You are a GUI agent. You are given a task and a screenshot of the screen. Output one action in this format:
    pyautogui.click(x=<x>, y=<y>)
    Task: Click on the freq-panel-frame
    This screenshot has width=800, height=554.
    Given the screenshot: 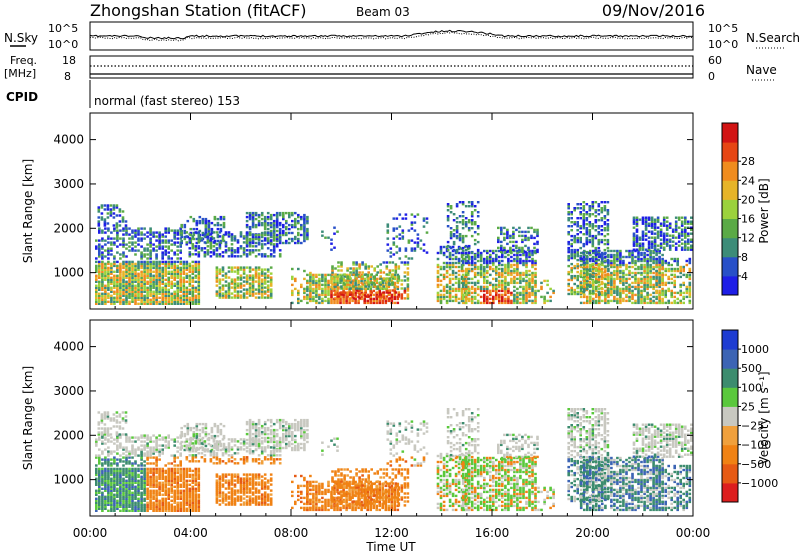 What is the action you would take?
    pyautogui.click(x=391, y=67)
    